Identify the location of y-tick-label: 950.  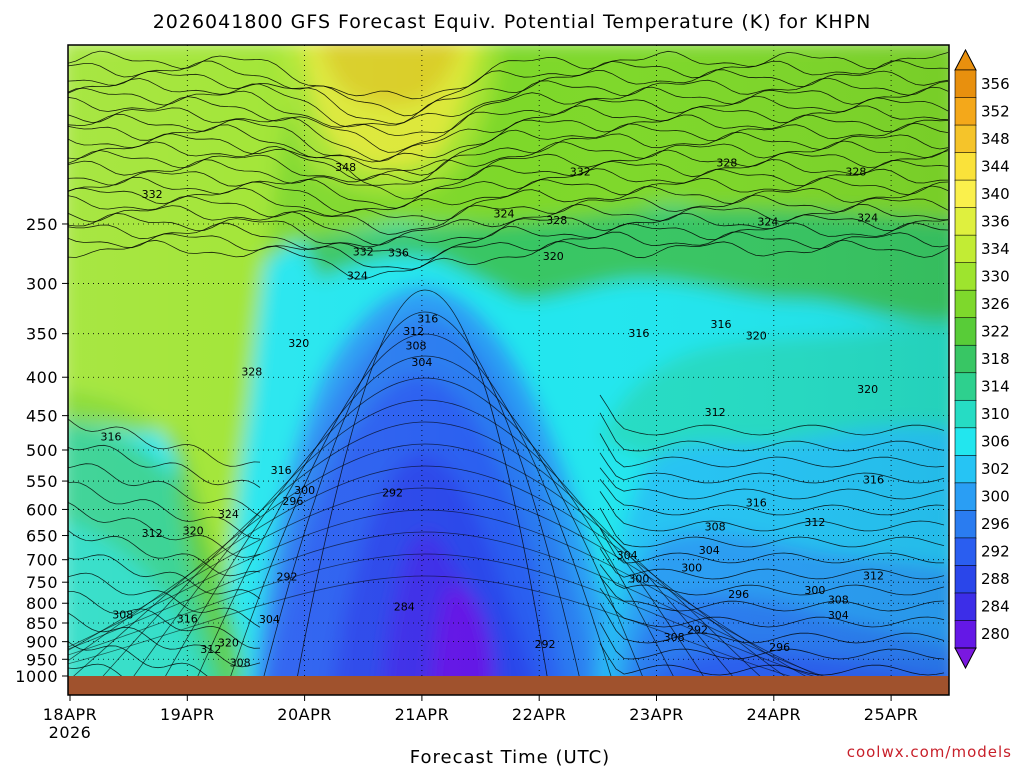
(42, 659).